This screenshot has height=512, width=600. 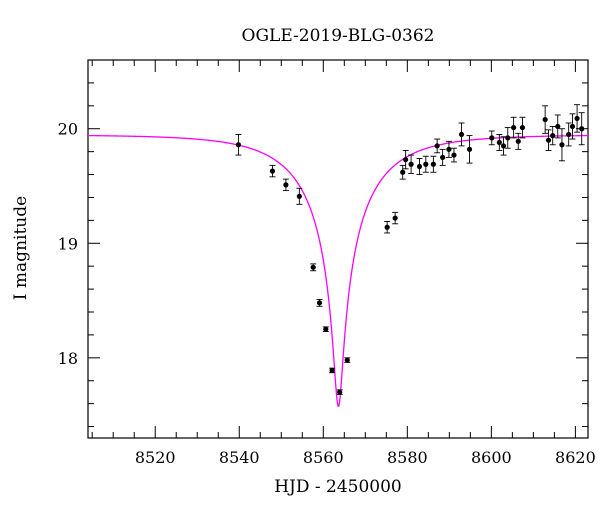 I want to click on x-tick-label: 8560, so click(x=323, y=457).